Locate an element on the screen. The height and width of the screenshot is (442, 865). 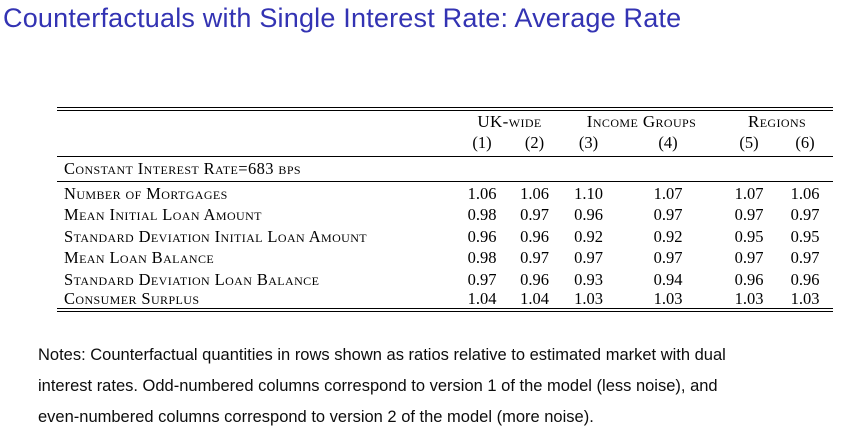
column-group-header-row: UK-wide Income Groups Regions is located at coordinates (445, 120).